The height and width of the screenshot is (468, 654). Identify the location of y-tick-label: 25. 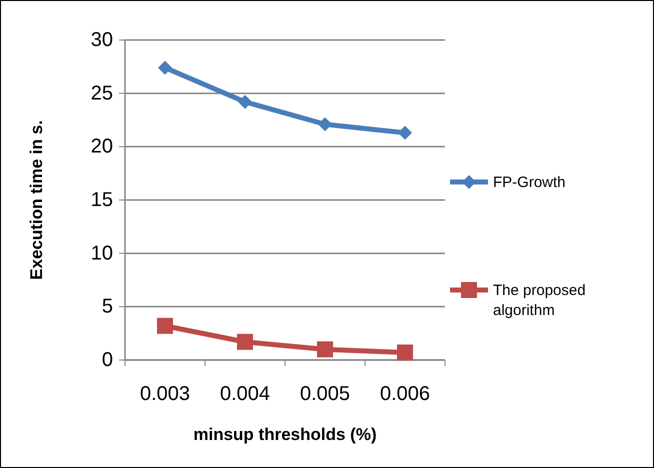
(101, 93).